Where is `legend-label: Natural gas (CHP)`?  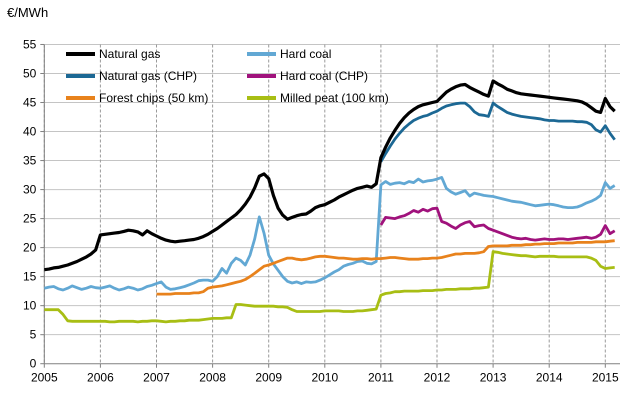 legend-label: Natural gas (CHP) is located at coordinates (148, 76).